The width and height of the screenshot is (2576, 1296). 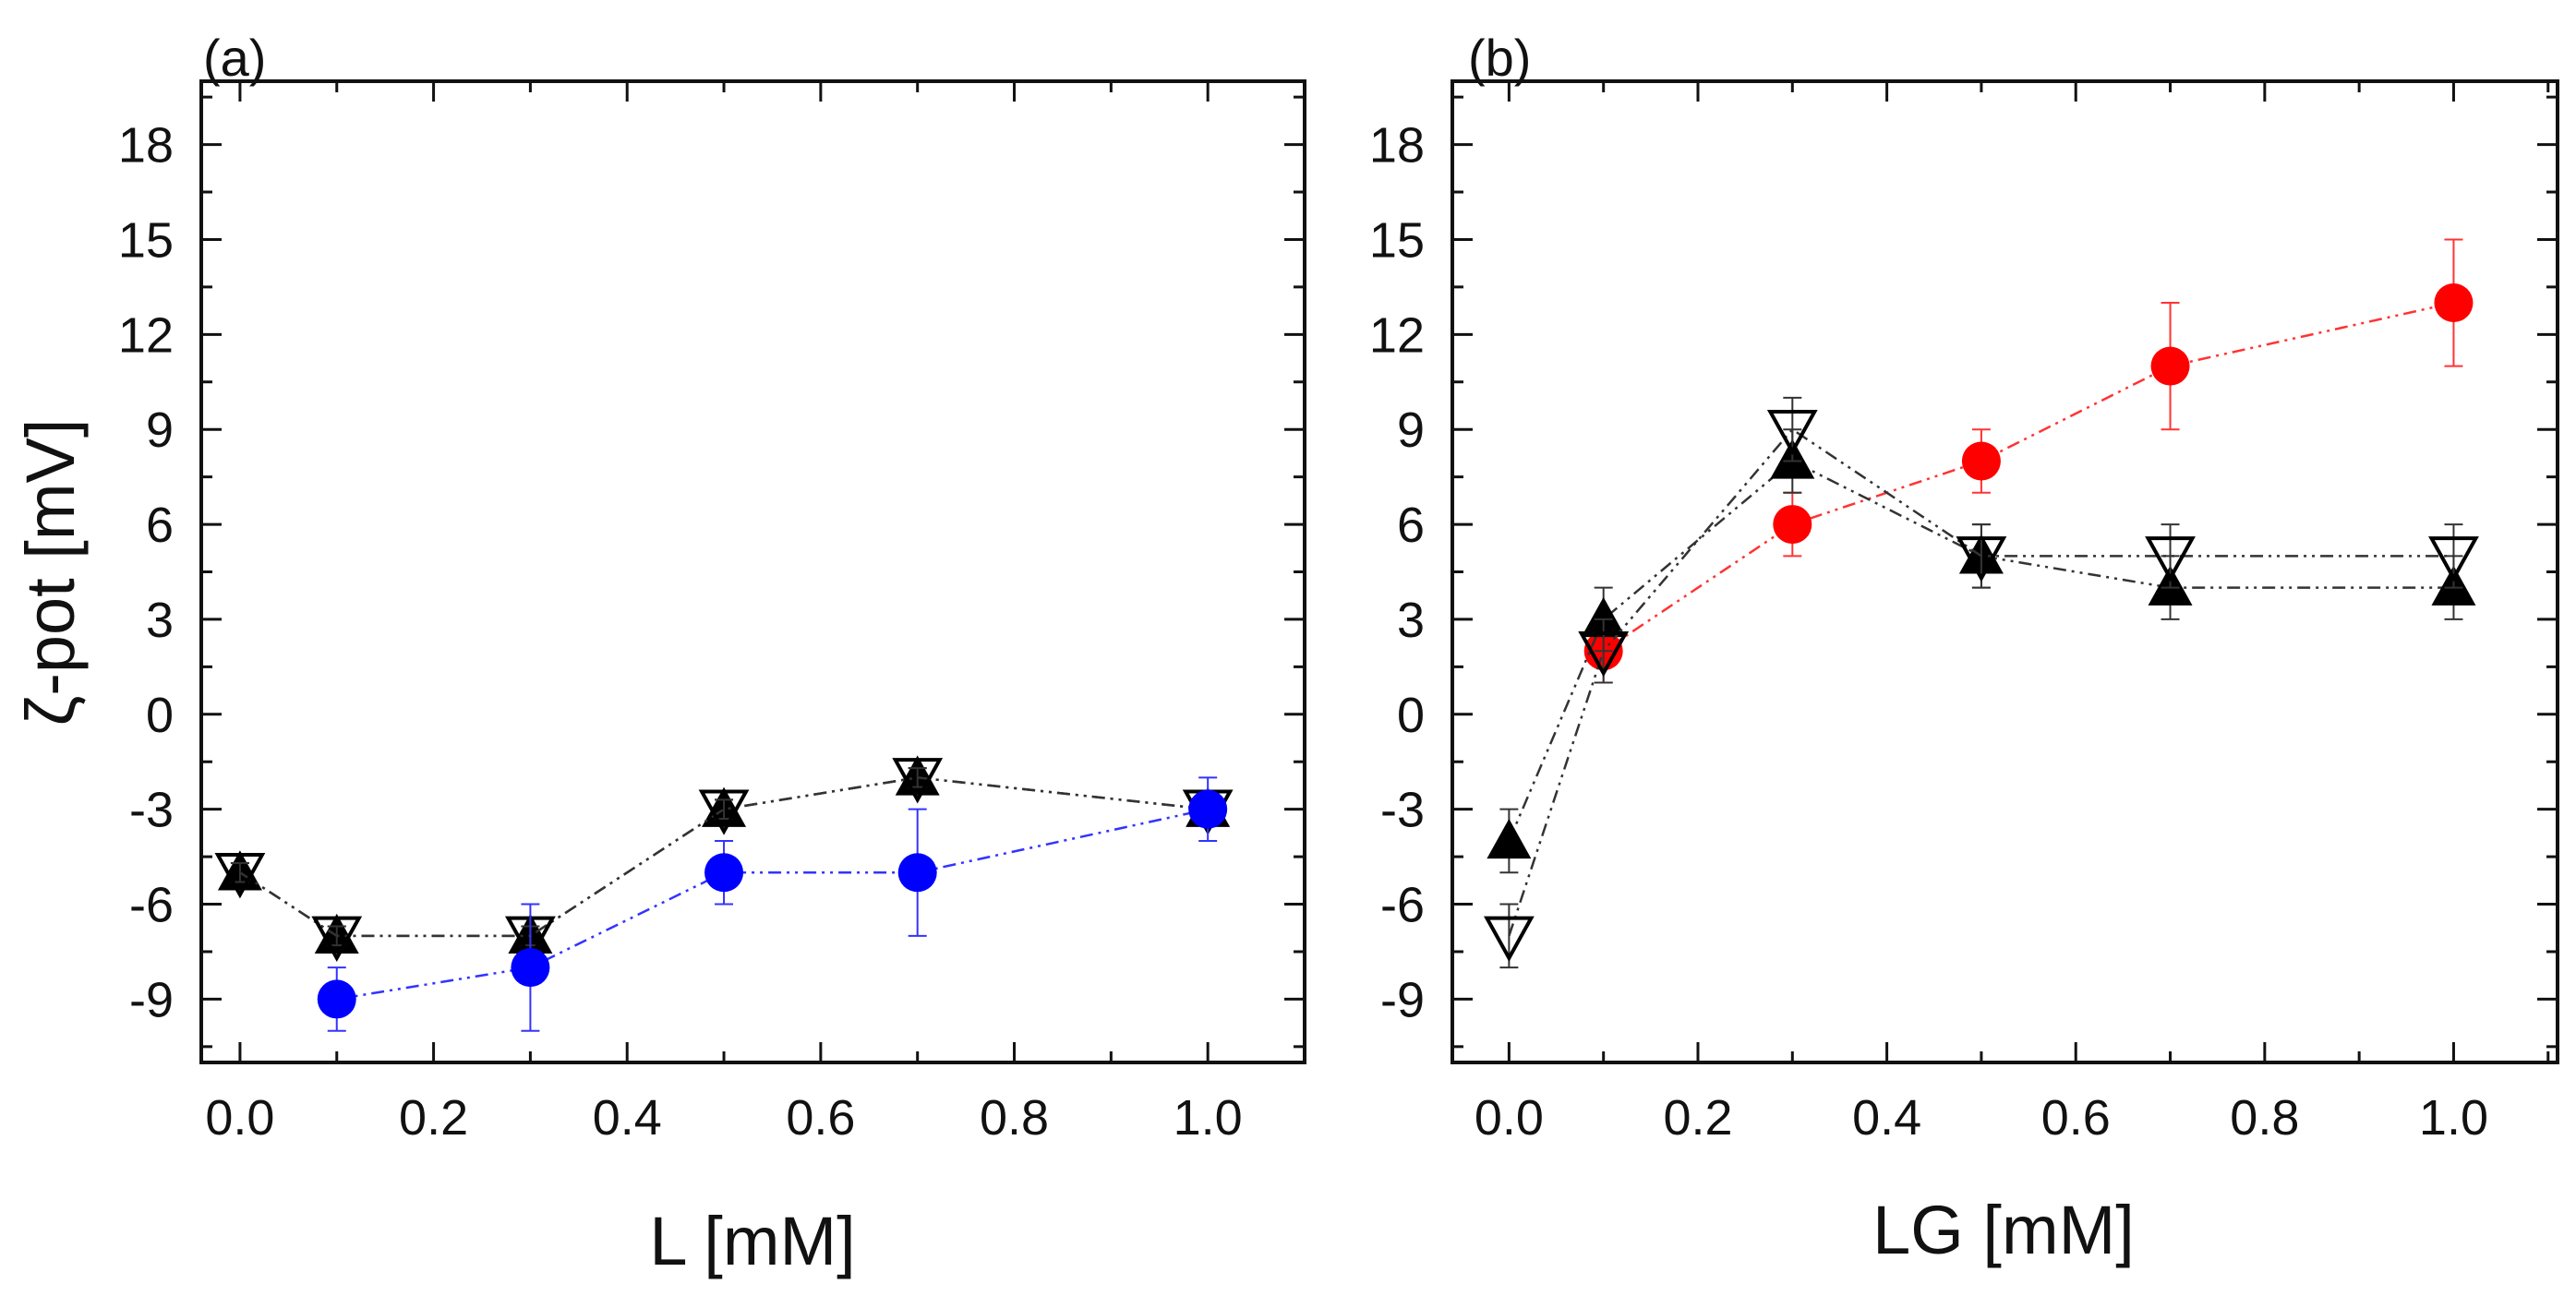 What do you see at coordinates (2003, 1230) in the screenshot?
I see `x-axis-title-b: LG [mM]` at bounding box center [2003, 1230].